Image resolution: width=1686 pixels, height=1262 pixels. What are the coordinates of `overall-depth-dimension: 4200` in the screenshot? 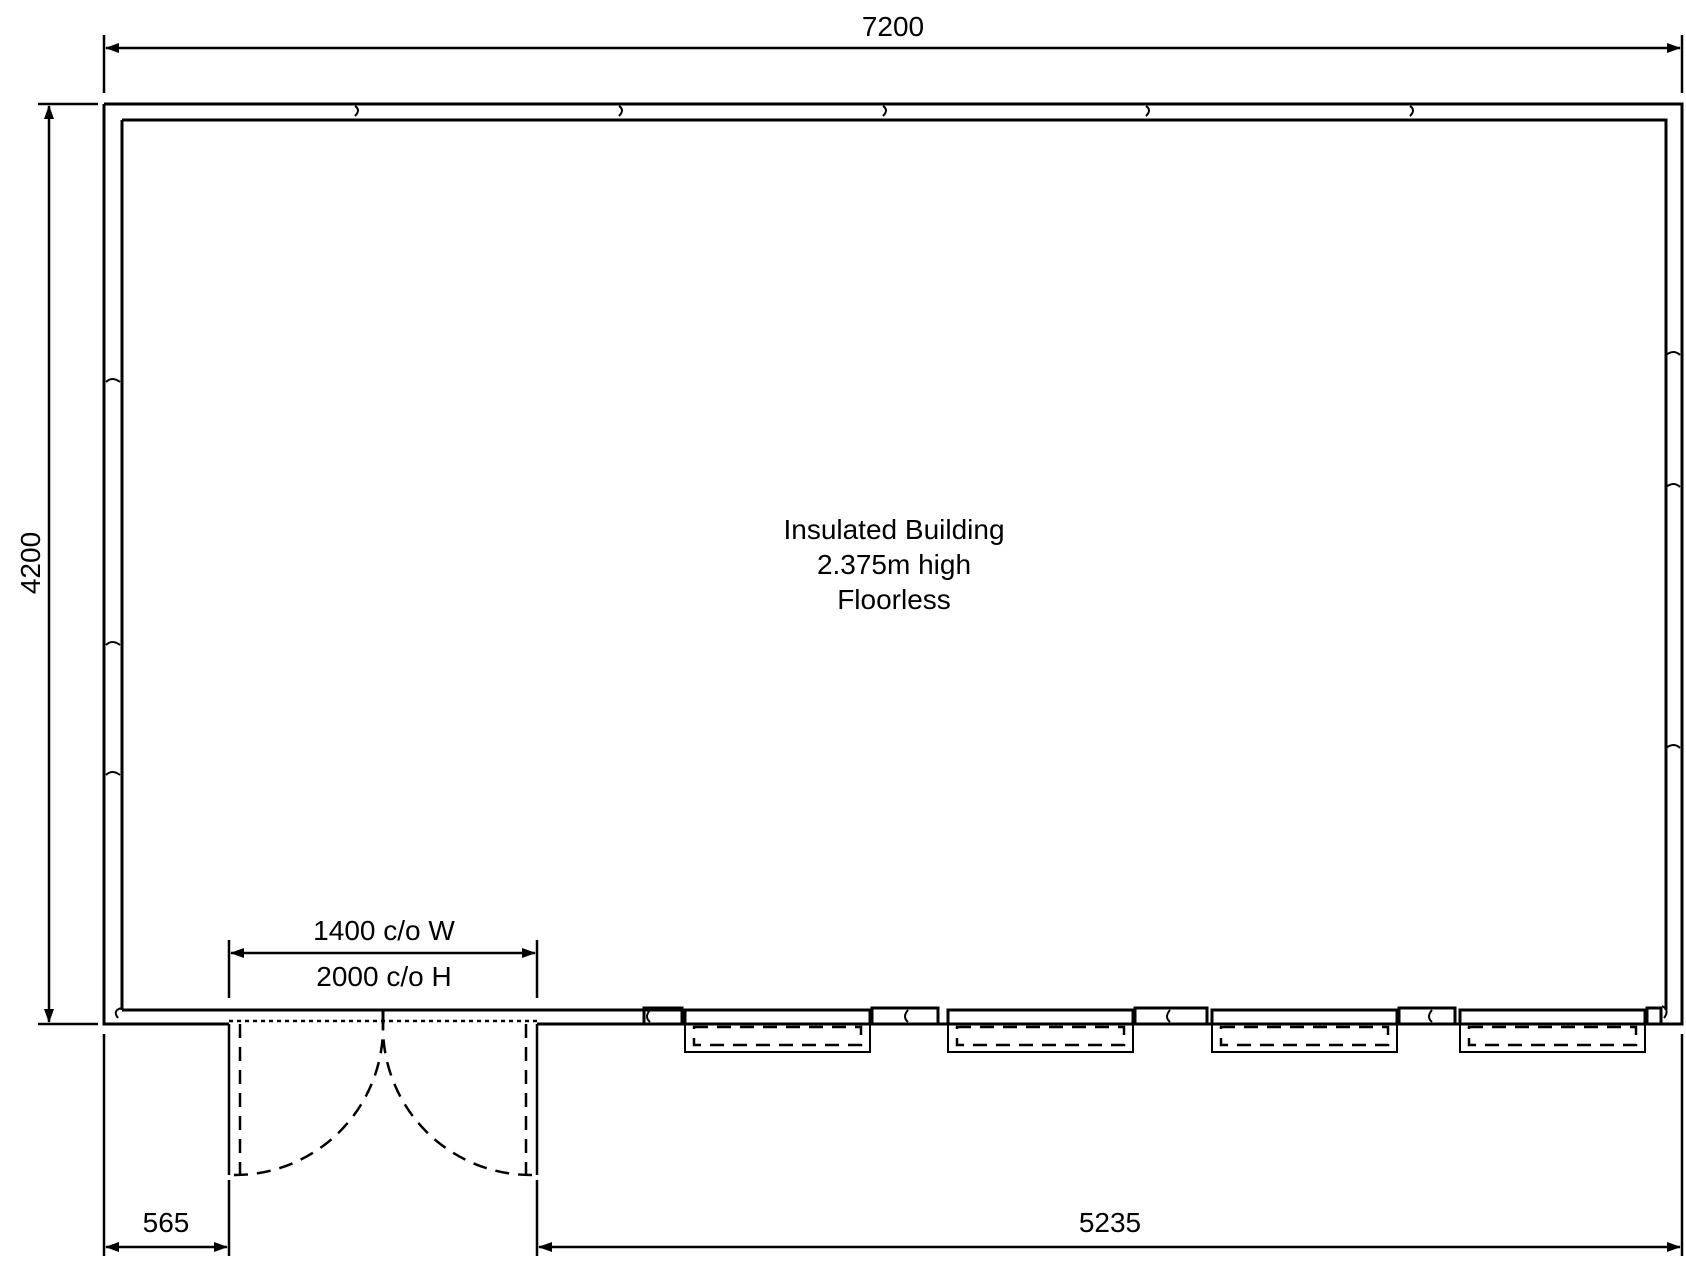 It's located at (56, 564).